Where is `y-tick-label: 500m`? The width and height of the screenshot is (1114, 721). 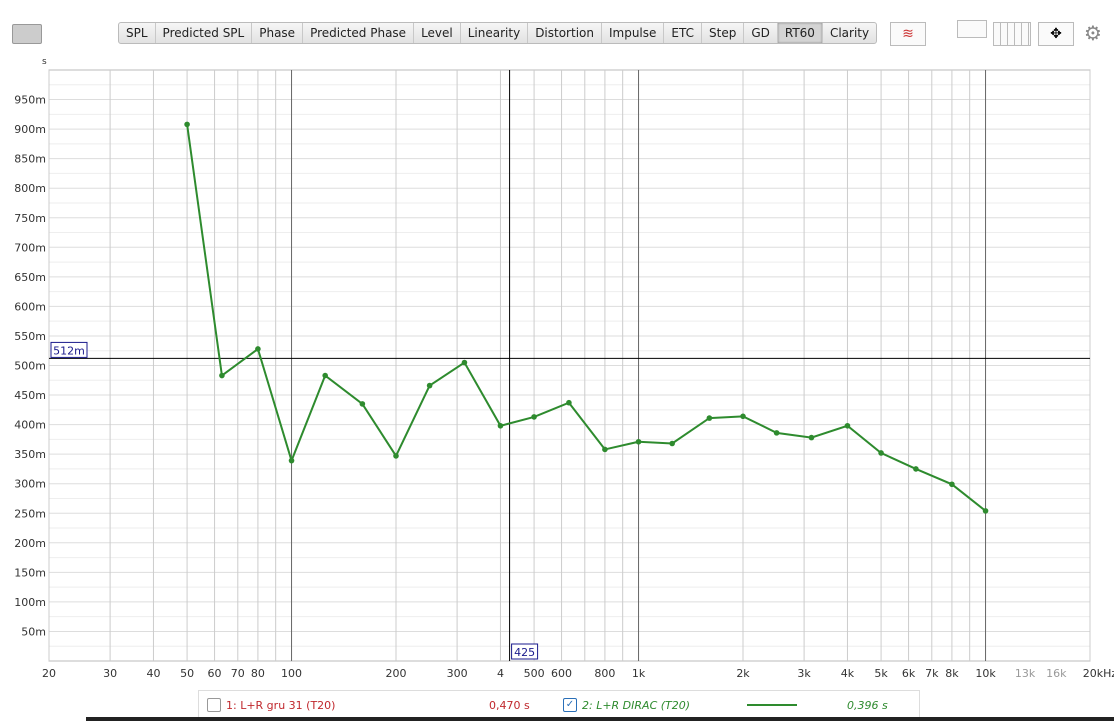 y-tick-label: 500m is located at coordinates (30, 366).